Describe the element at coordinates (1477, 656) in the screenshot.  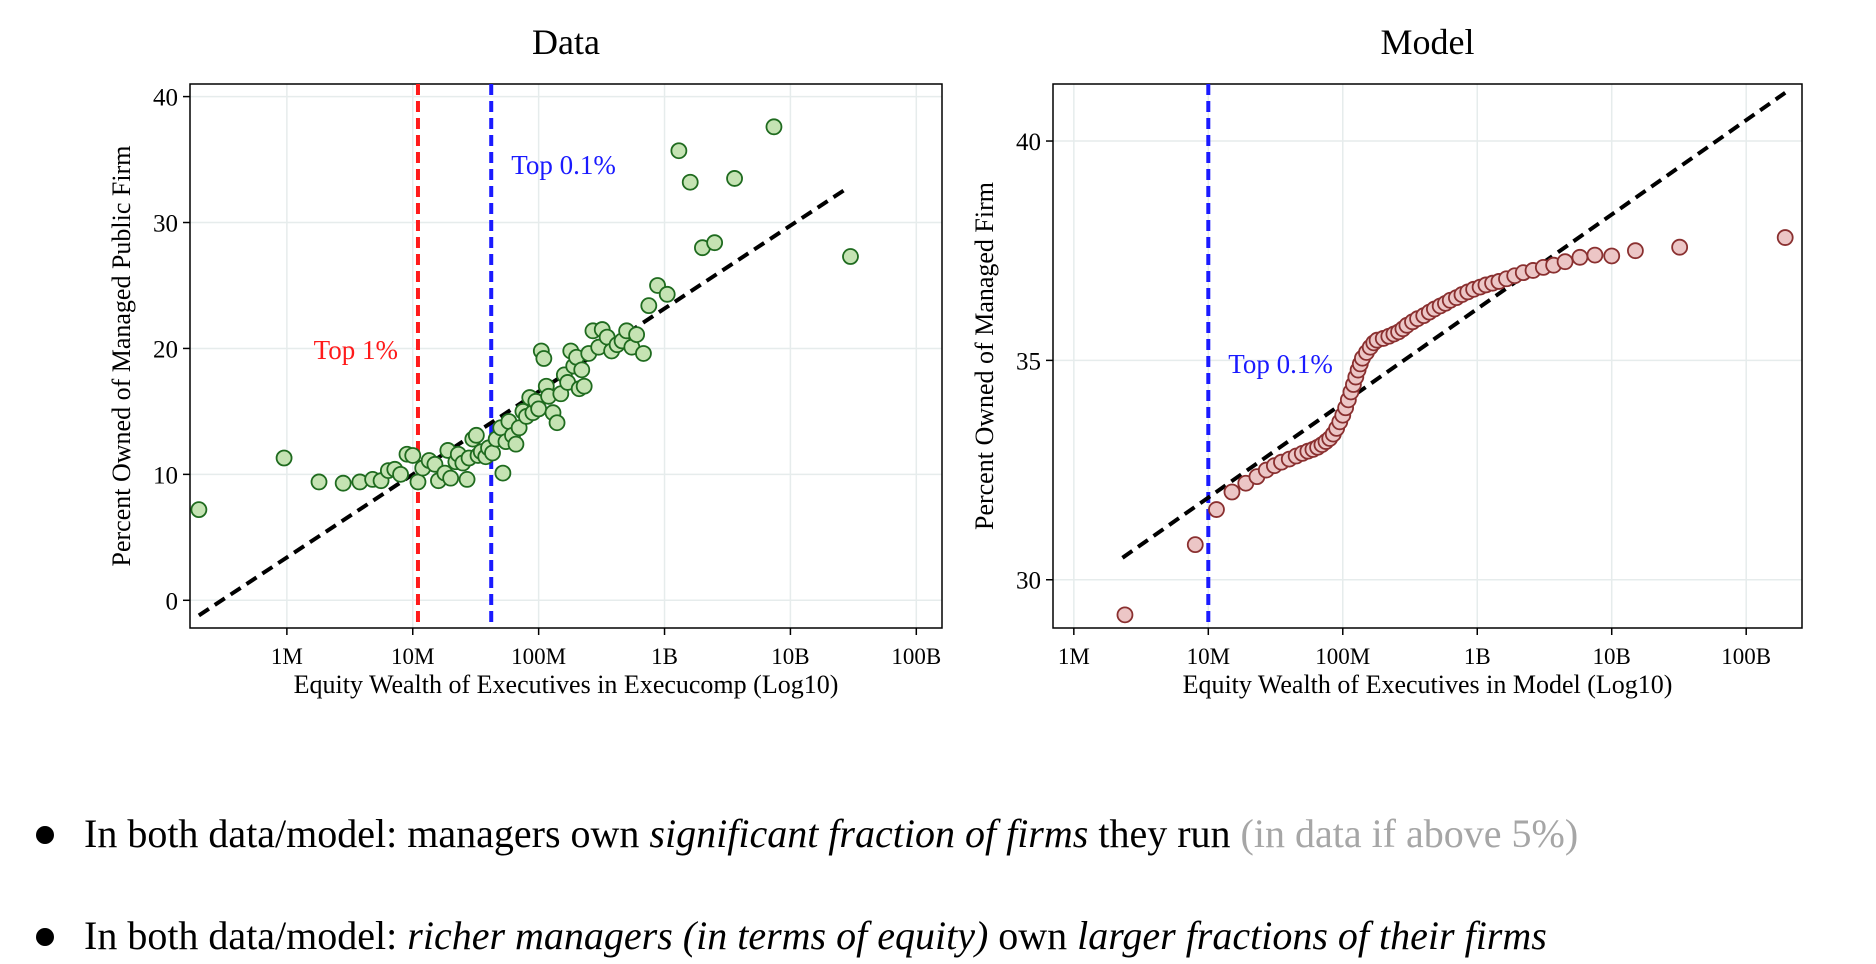
I see `chart-2-x-tick-label: 1B` at that location.